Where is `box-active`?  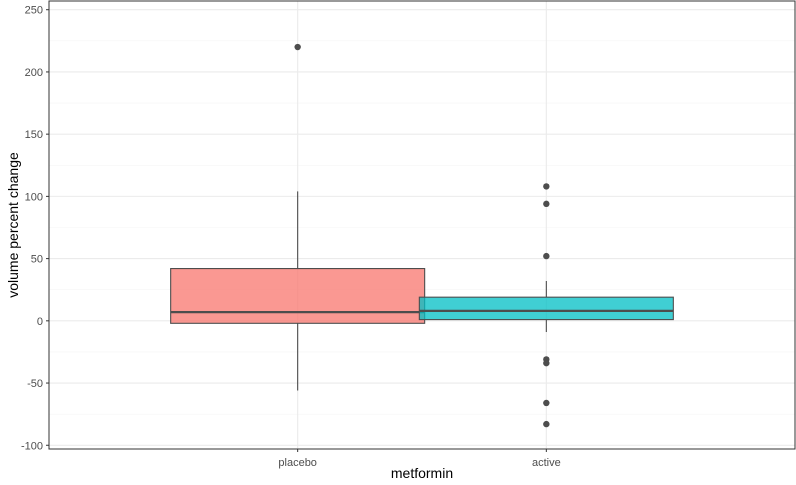
box-active is located at coordinates (546, 308).